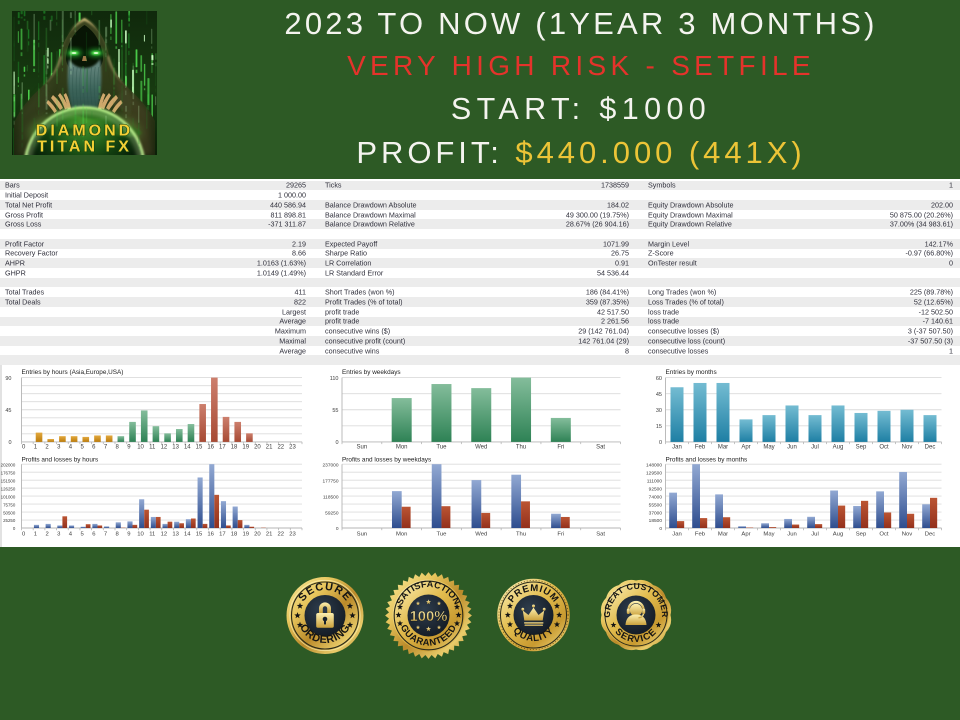  I want to click on svg-text:Entries by hours (Asia,Europe,: Entries by hours (Asia,Europe,USA), so click(73, 372).